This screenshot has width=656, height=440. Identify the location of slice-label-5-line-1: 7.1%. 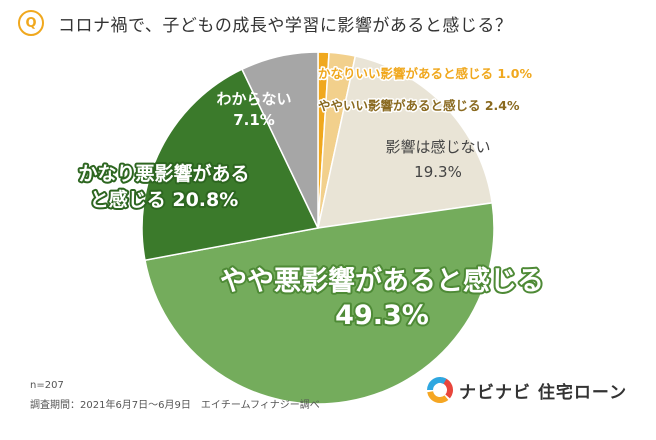
(254, 120).